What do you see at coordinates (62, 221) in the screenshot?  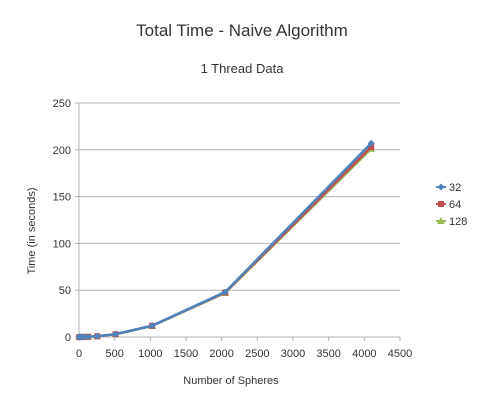 I see `y-tick-labels: 0 50 100 150 200 250` at bounding box center [62, 221].